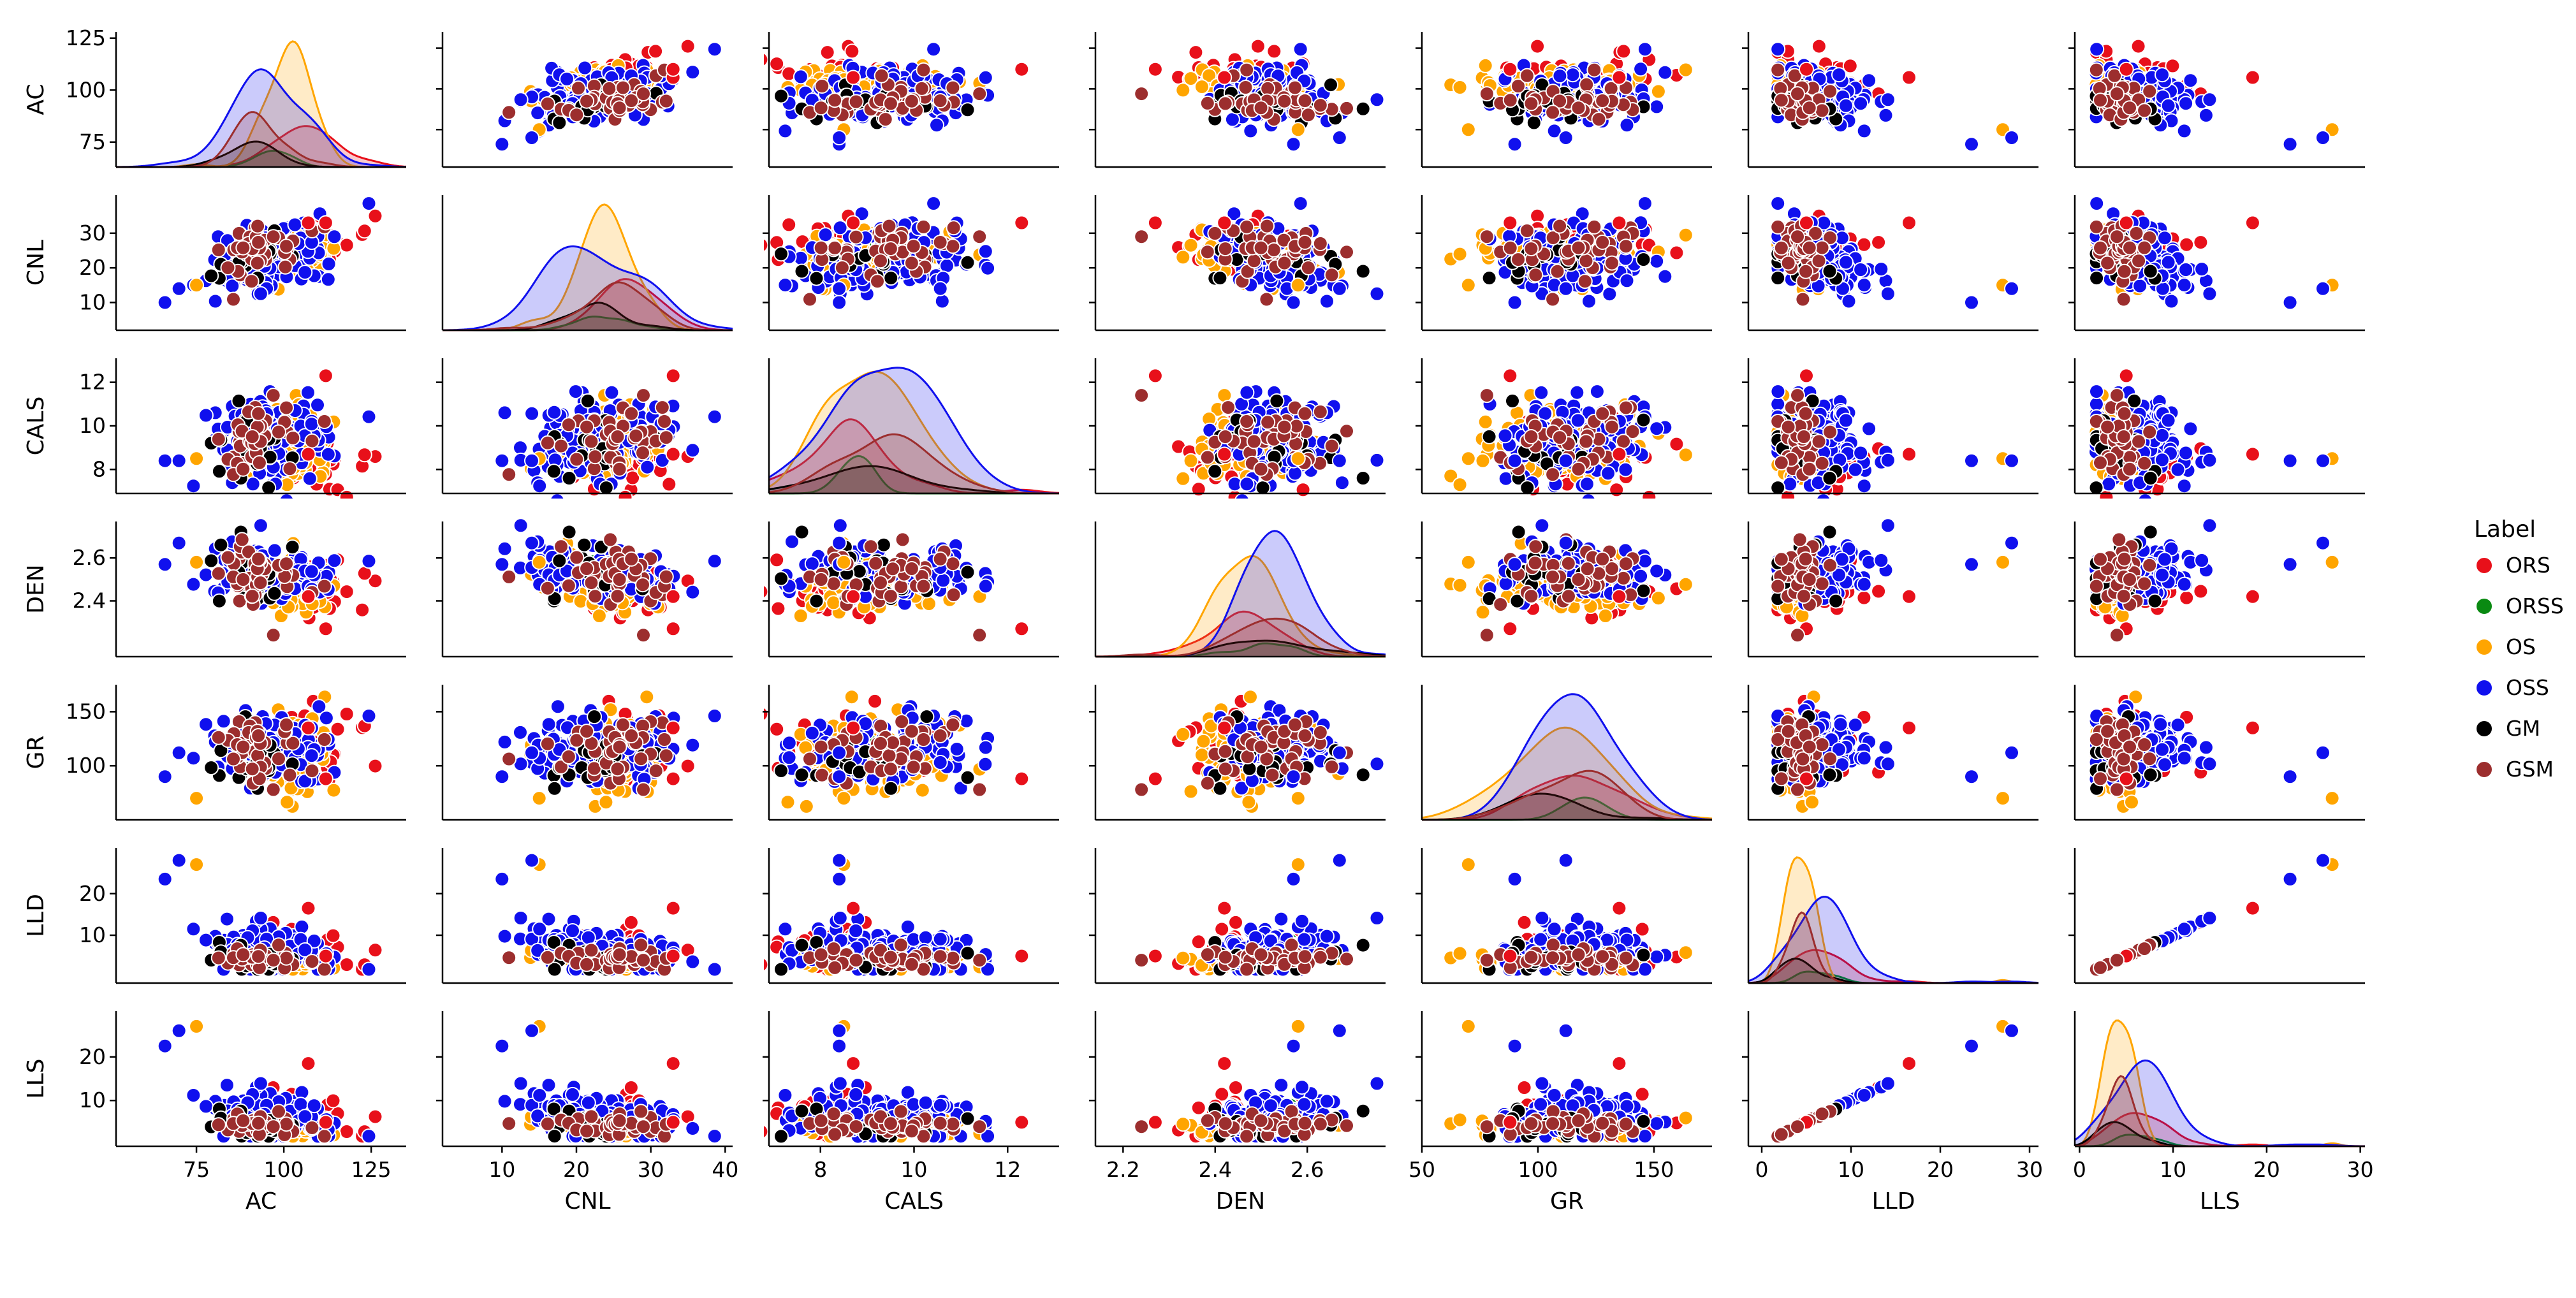  I want to click on kde-fill-ORS, so click(914, 456).